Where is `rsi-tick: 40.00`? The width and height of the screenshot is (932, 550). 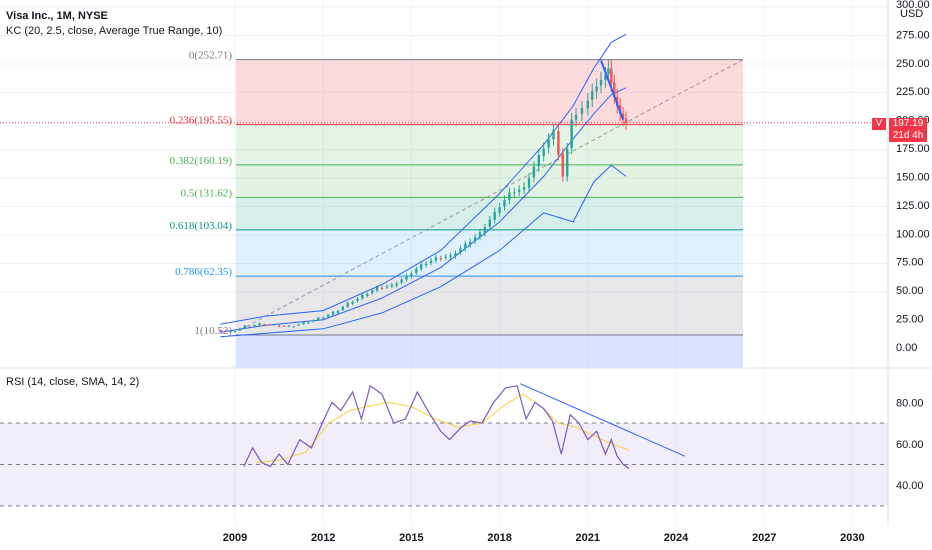 rsi-tick: 40.00 is located at coordinates (910, 486).